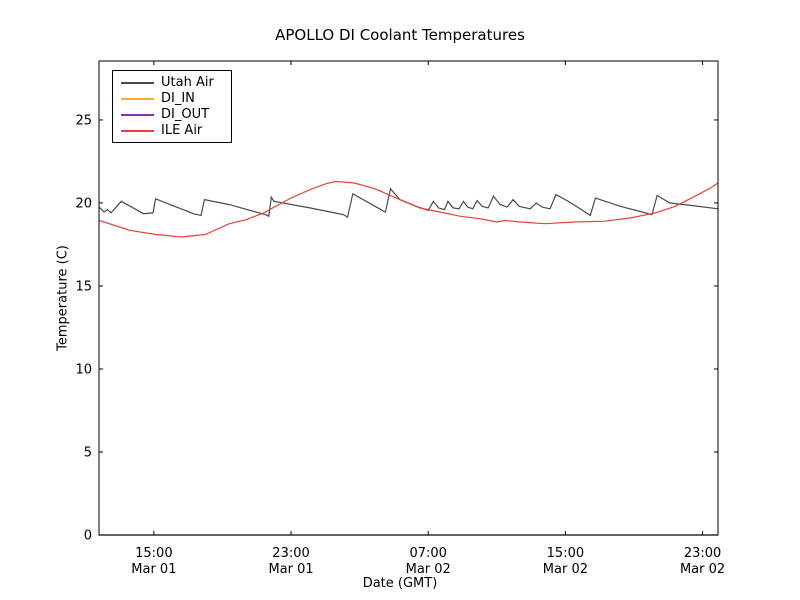  I want to click on legend: Utah Air DI_IN DI_OUT ILE Air, so click(172, 106).